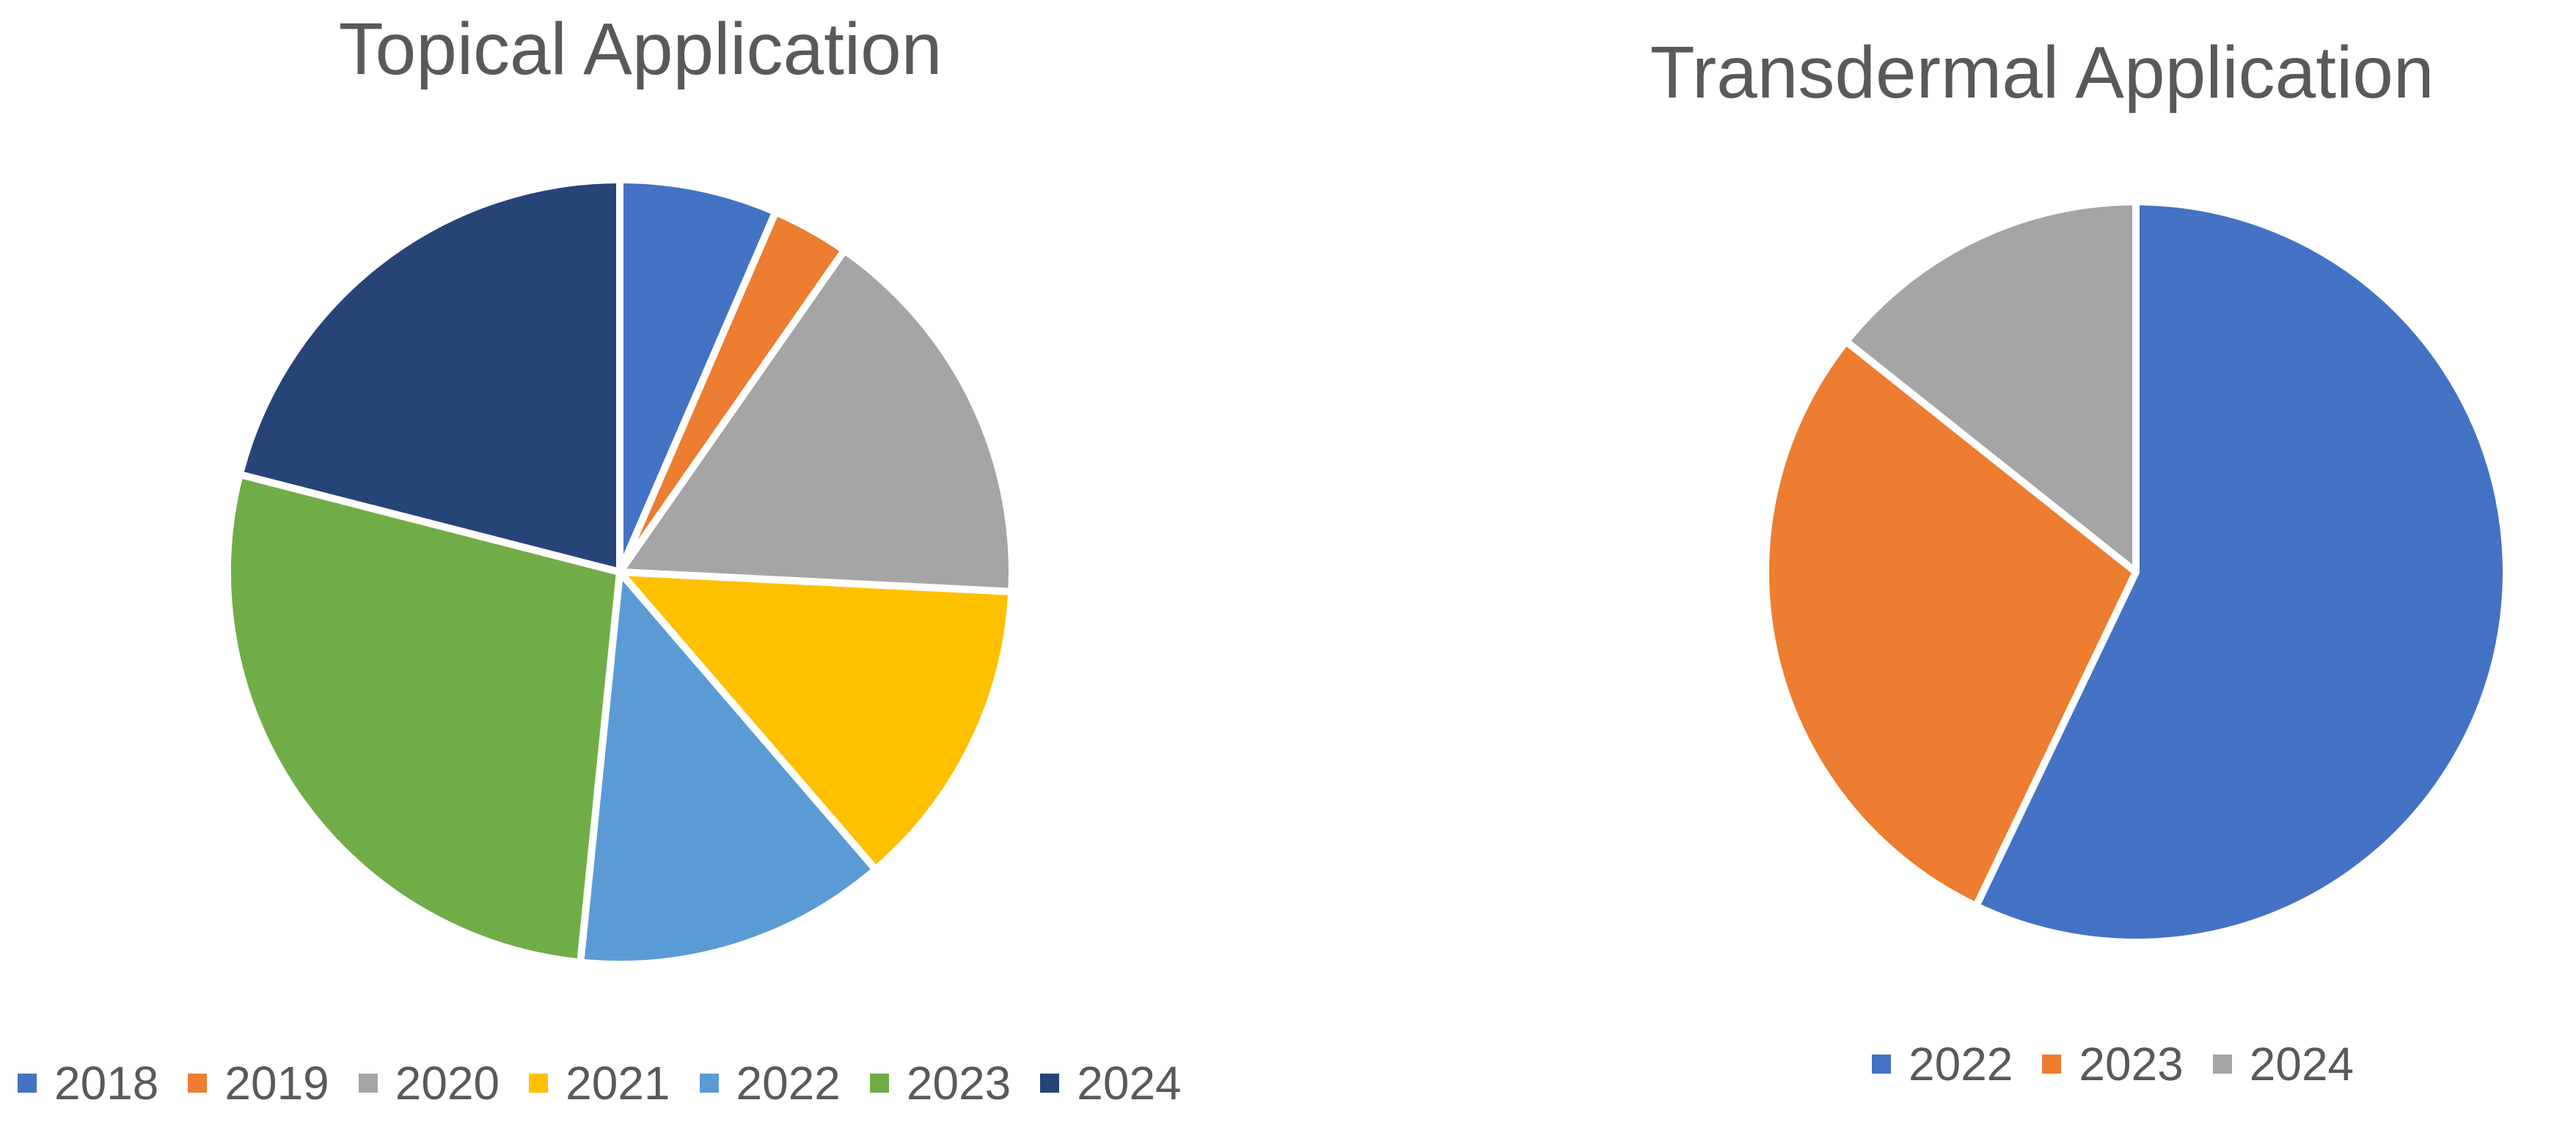 The height and width of the screenshot is (1122, 2576). I want to click on chart-title: Topical Application, so click(641, 49).